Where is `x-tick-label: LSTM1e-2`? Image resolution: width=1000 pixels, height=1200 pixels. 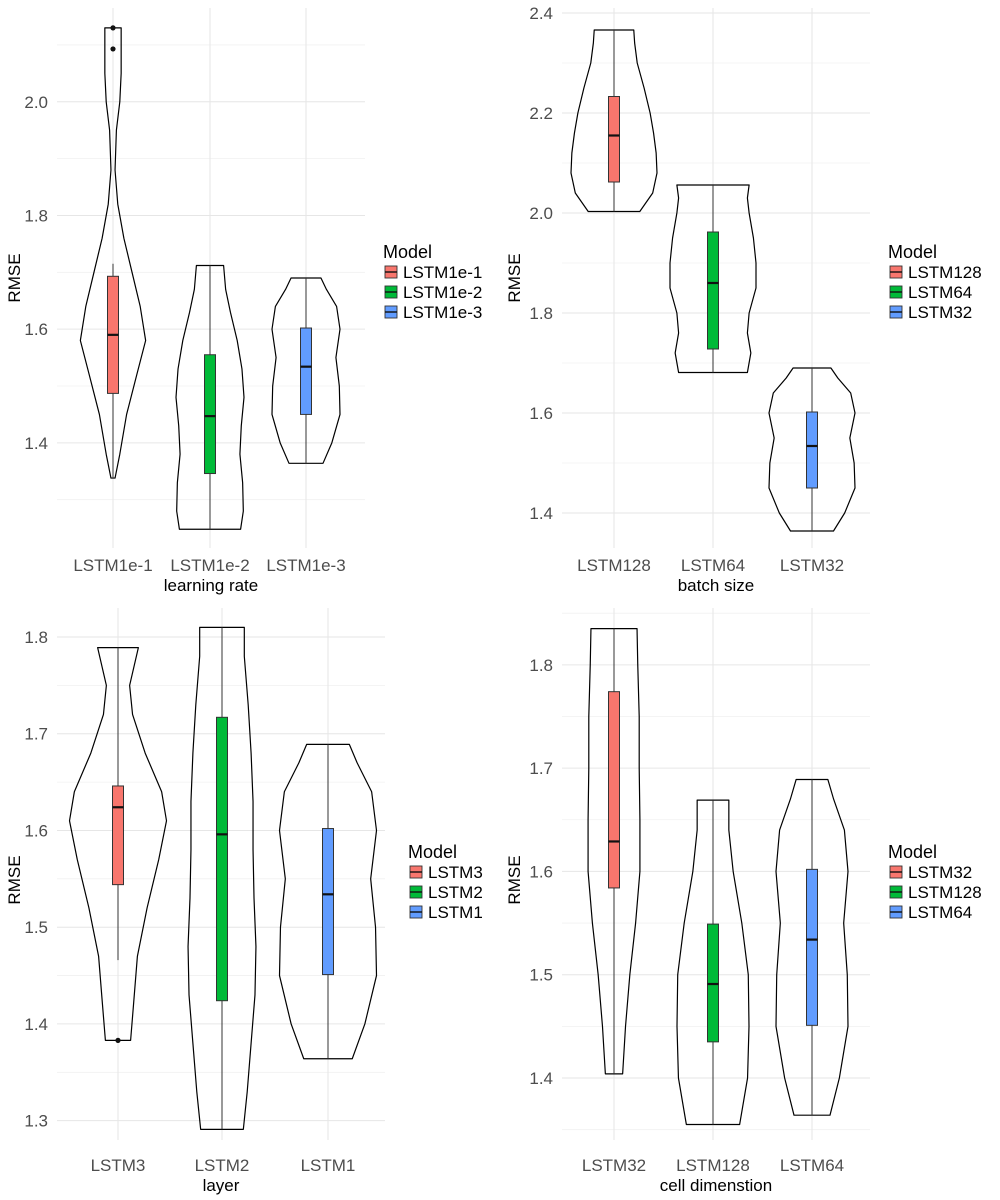 x-tick-label: LSTM1e-2 is located at coordinates (209, 565).